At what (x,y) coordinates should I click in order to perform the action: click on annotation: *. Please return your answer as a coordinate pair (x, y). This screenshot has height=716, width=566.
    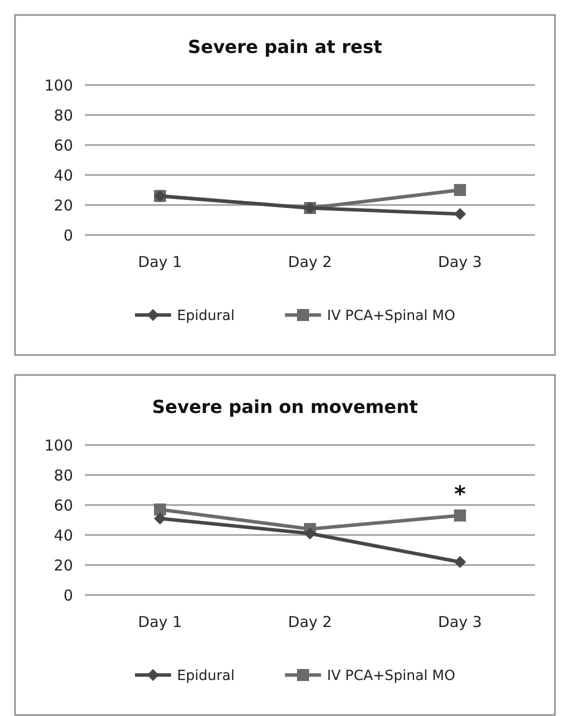
    Looking at the image, I should click on (460, 495).